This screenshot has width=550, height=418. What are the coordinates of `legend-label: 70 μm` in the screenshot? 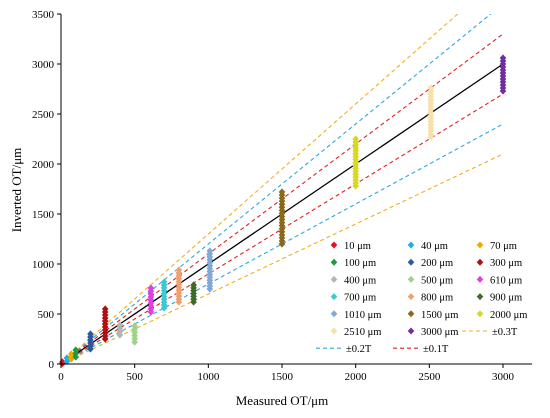 It's located at (503, 246).